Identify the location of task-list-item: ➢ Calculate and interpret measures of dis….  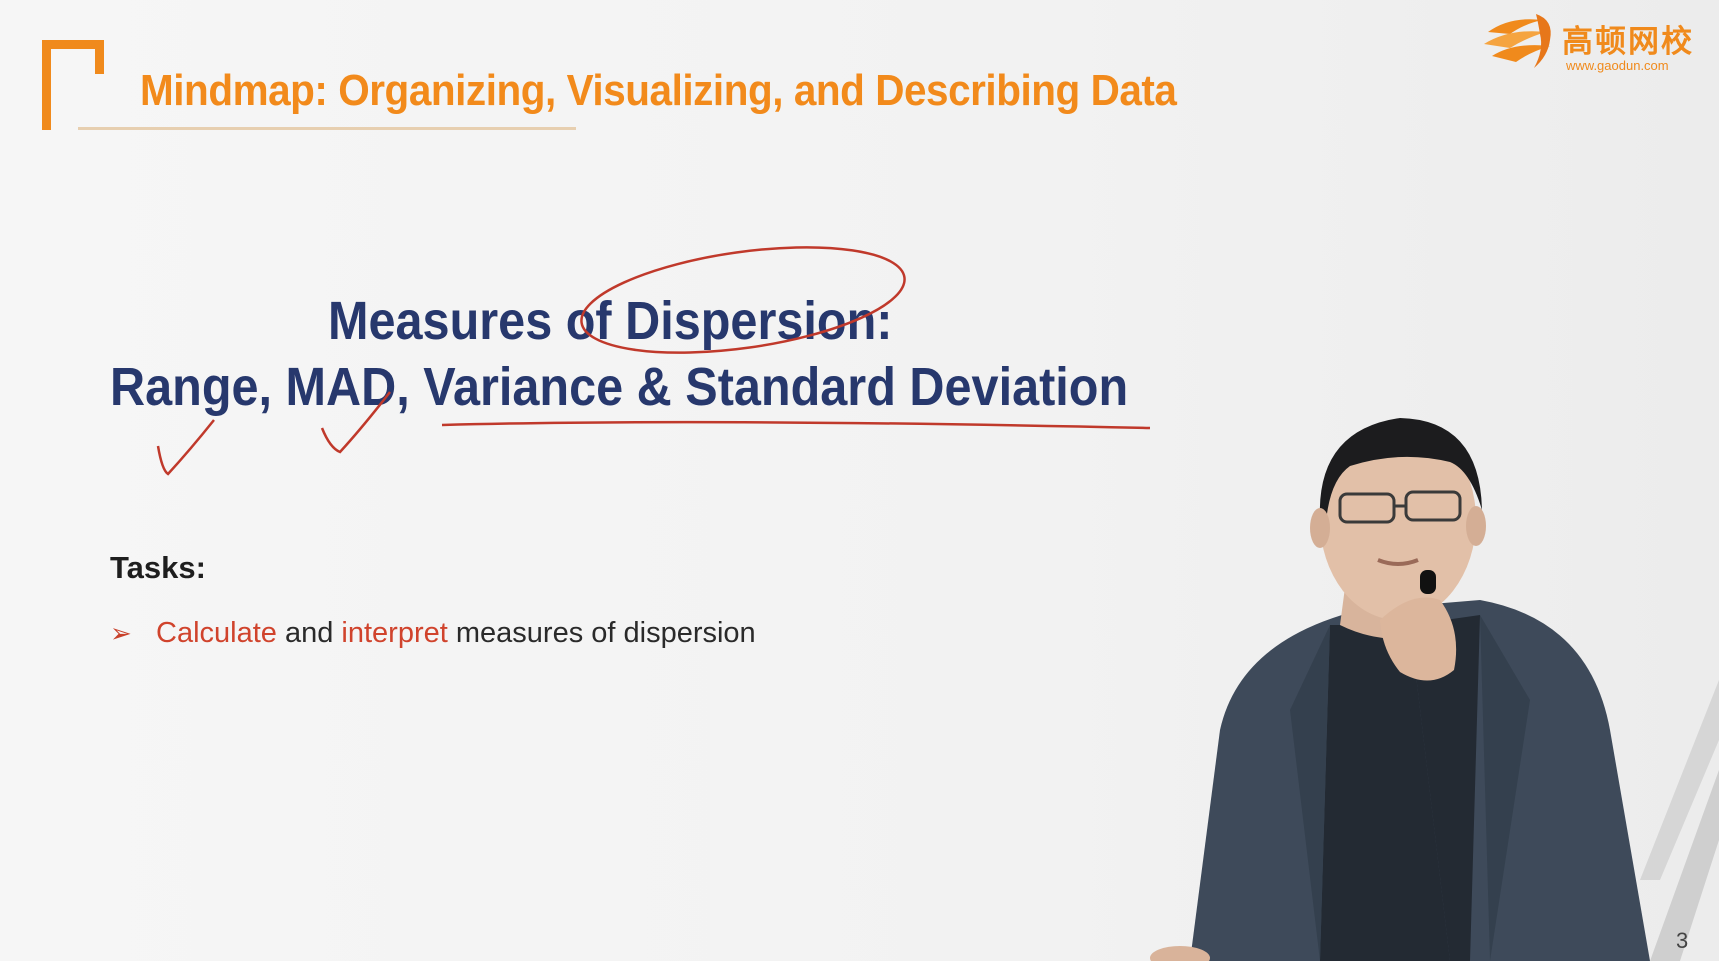
(433, 633).